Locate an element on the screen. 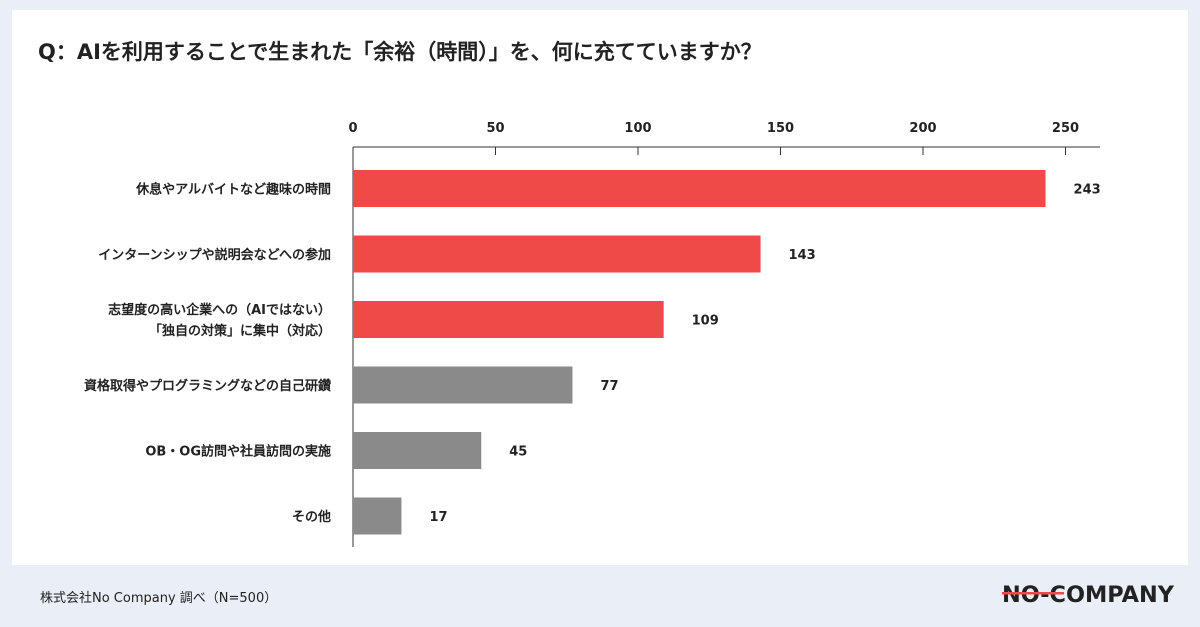 The height and width of the screenshot is (627, 1200). data-label: 143 is located at coordinates (802, 255).